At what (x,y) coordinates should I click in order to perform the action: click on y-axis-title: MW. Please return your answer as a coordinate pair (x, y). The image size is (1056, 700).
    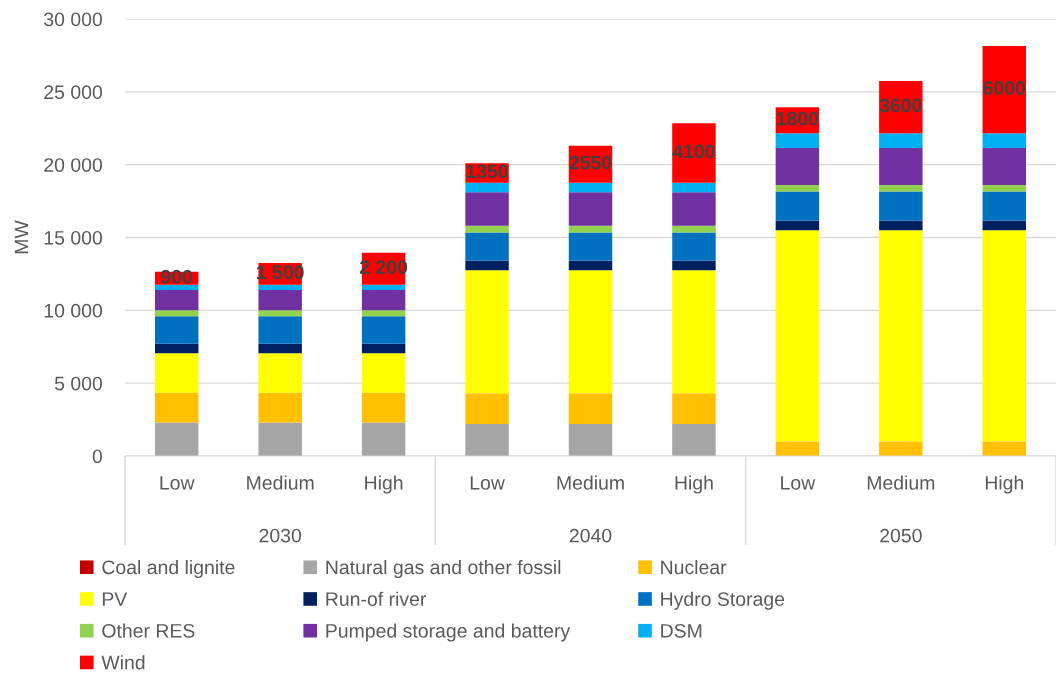
    Looking at the image, I should click on (21, 237).